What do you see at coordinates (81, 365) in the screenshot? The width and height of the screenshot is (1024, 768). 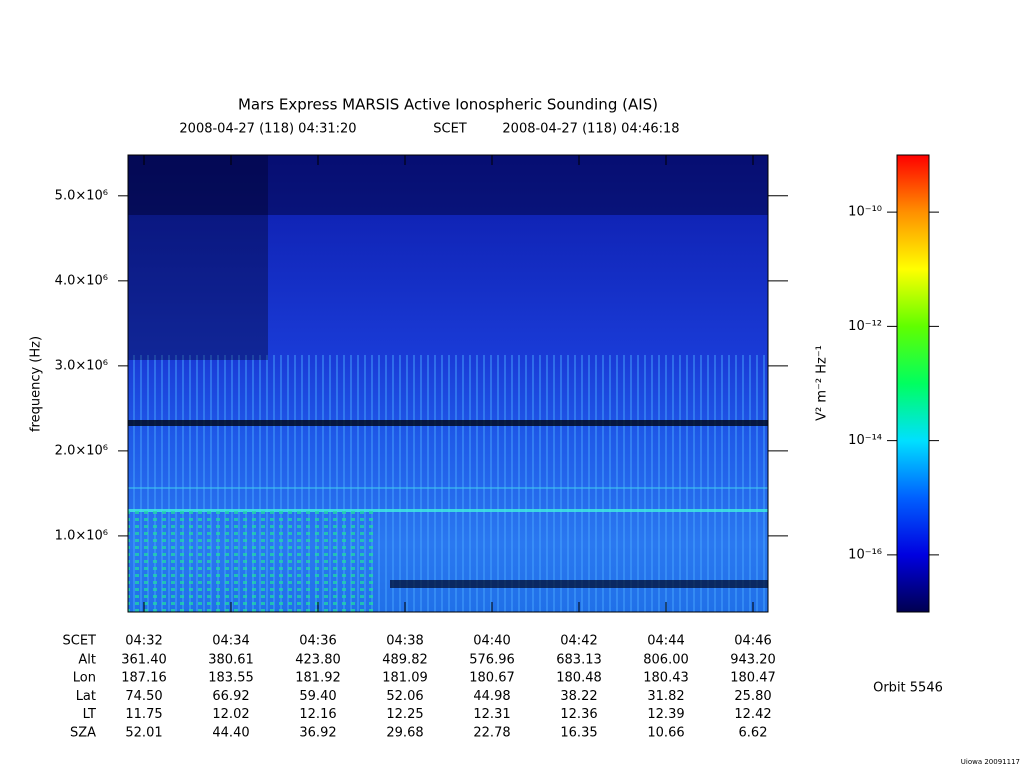 I see `y-tick-label: 3.0×10⁶` at bounding box center [81, 365].